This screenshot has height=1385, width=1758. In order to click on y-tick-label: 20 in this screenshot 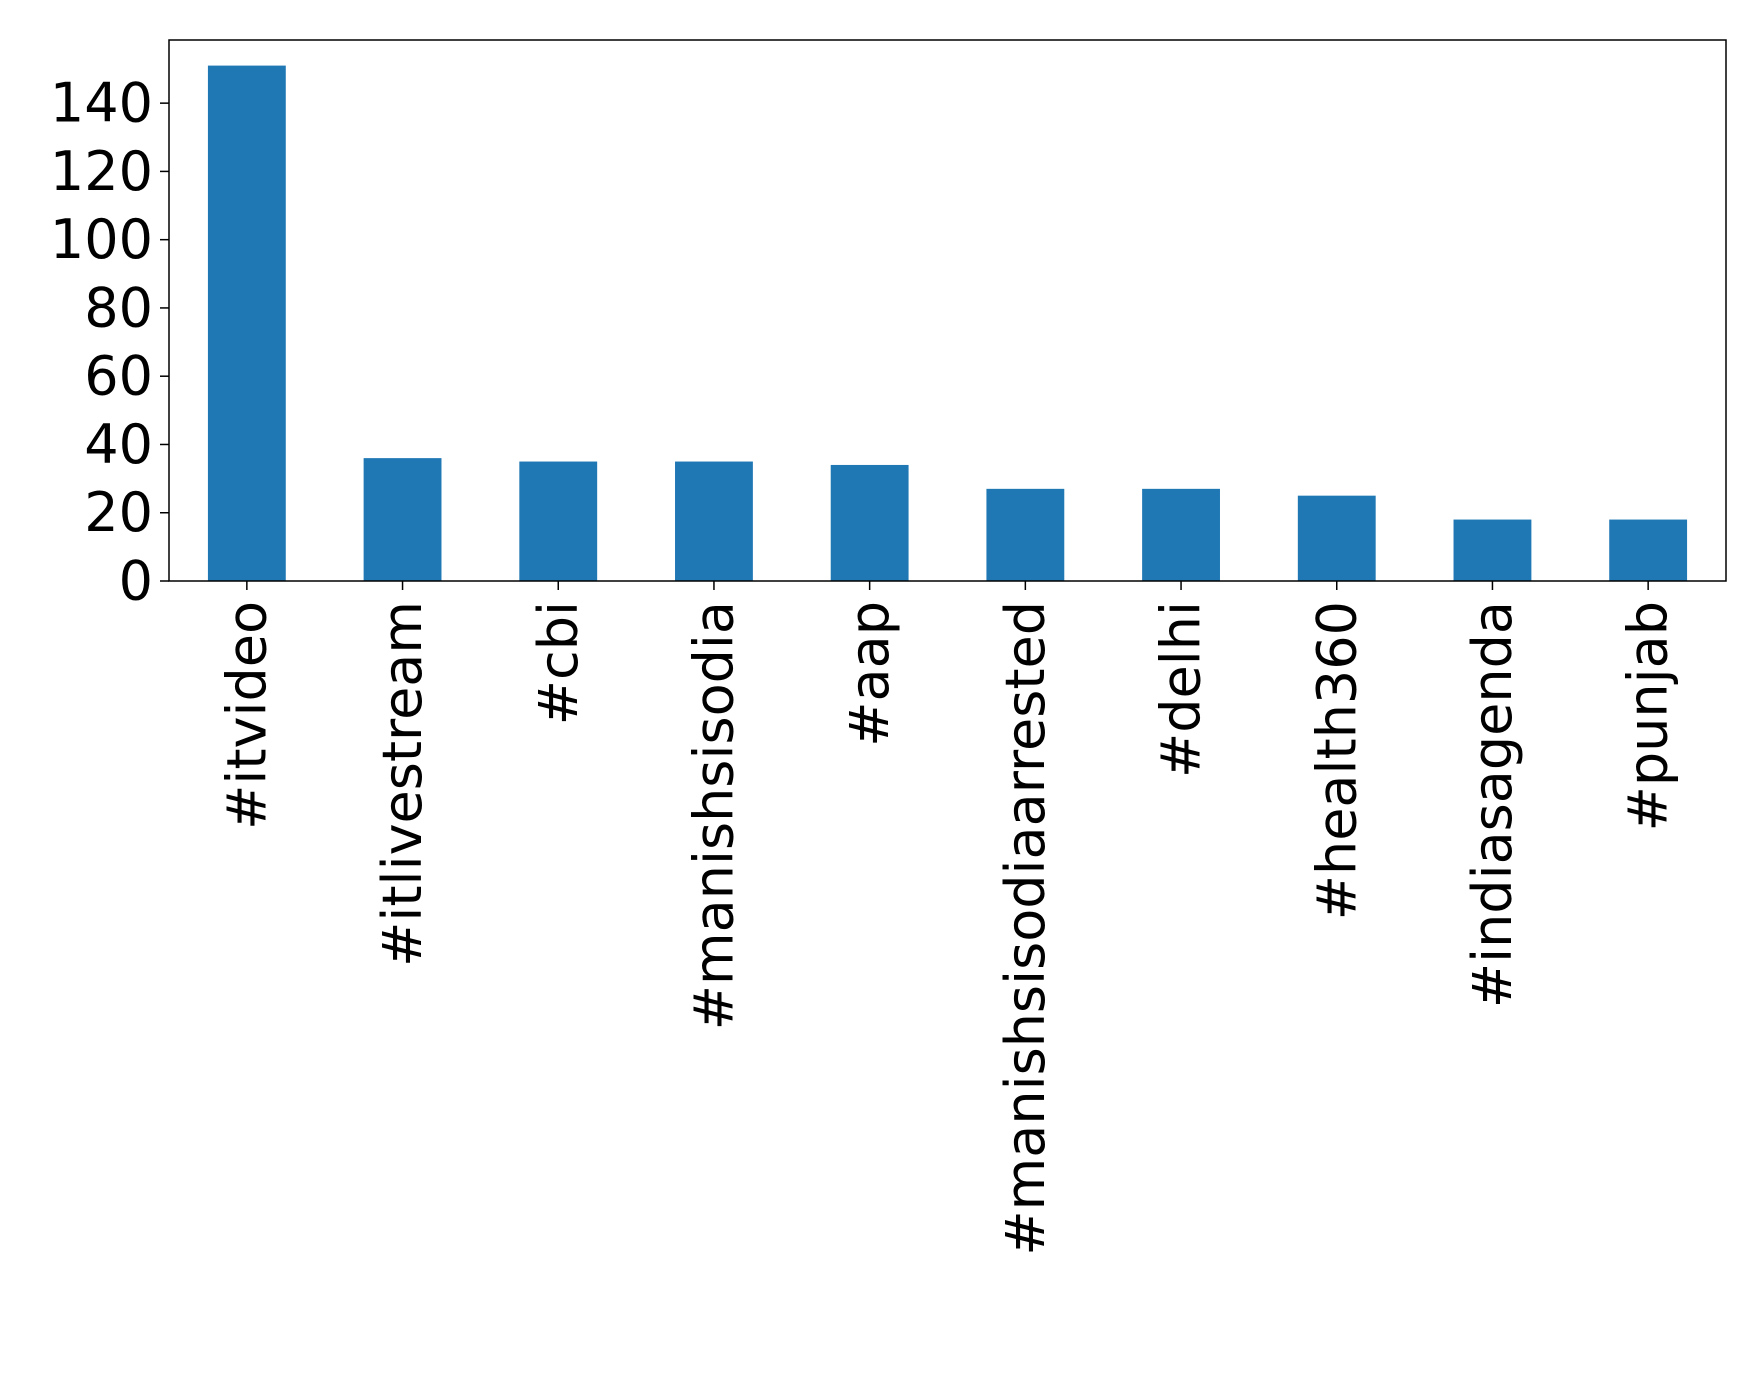, I will do `click(118, 512)`.